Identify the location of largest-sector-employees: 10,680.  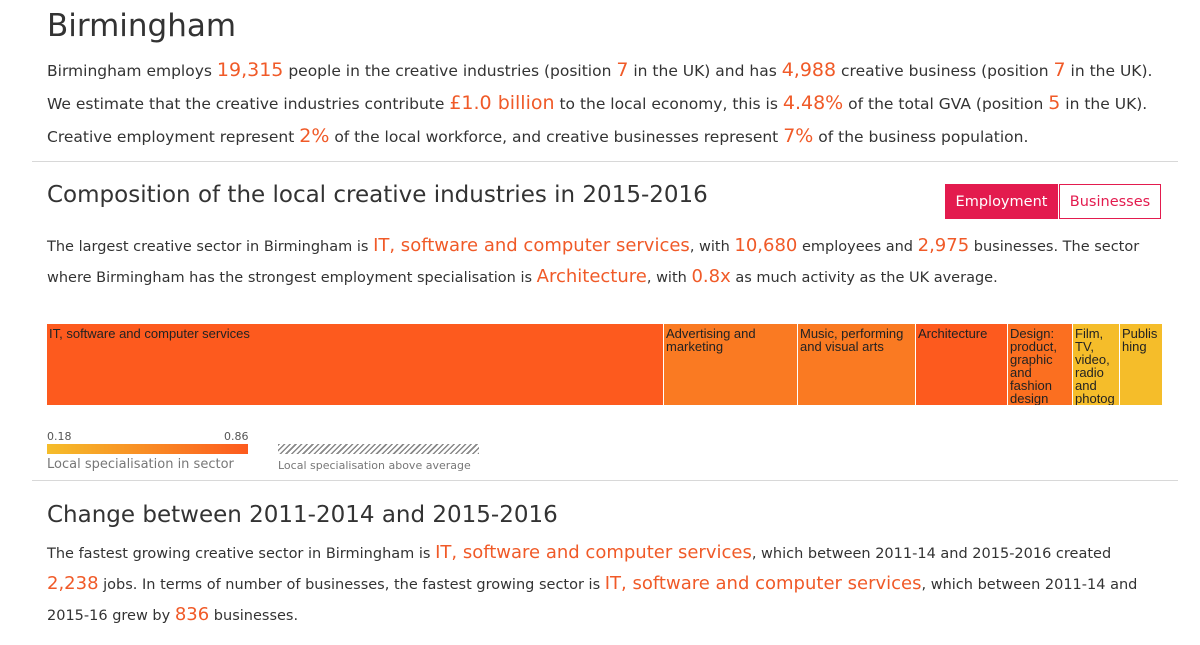
(766, 245).